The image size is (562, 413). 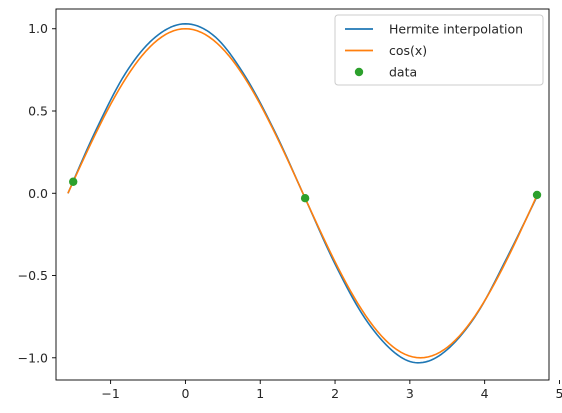 What do you see at coordinates (558, 393) in the screenshot?
I see `x-tick-label: 5` at bounding box center [558, 393].